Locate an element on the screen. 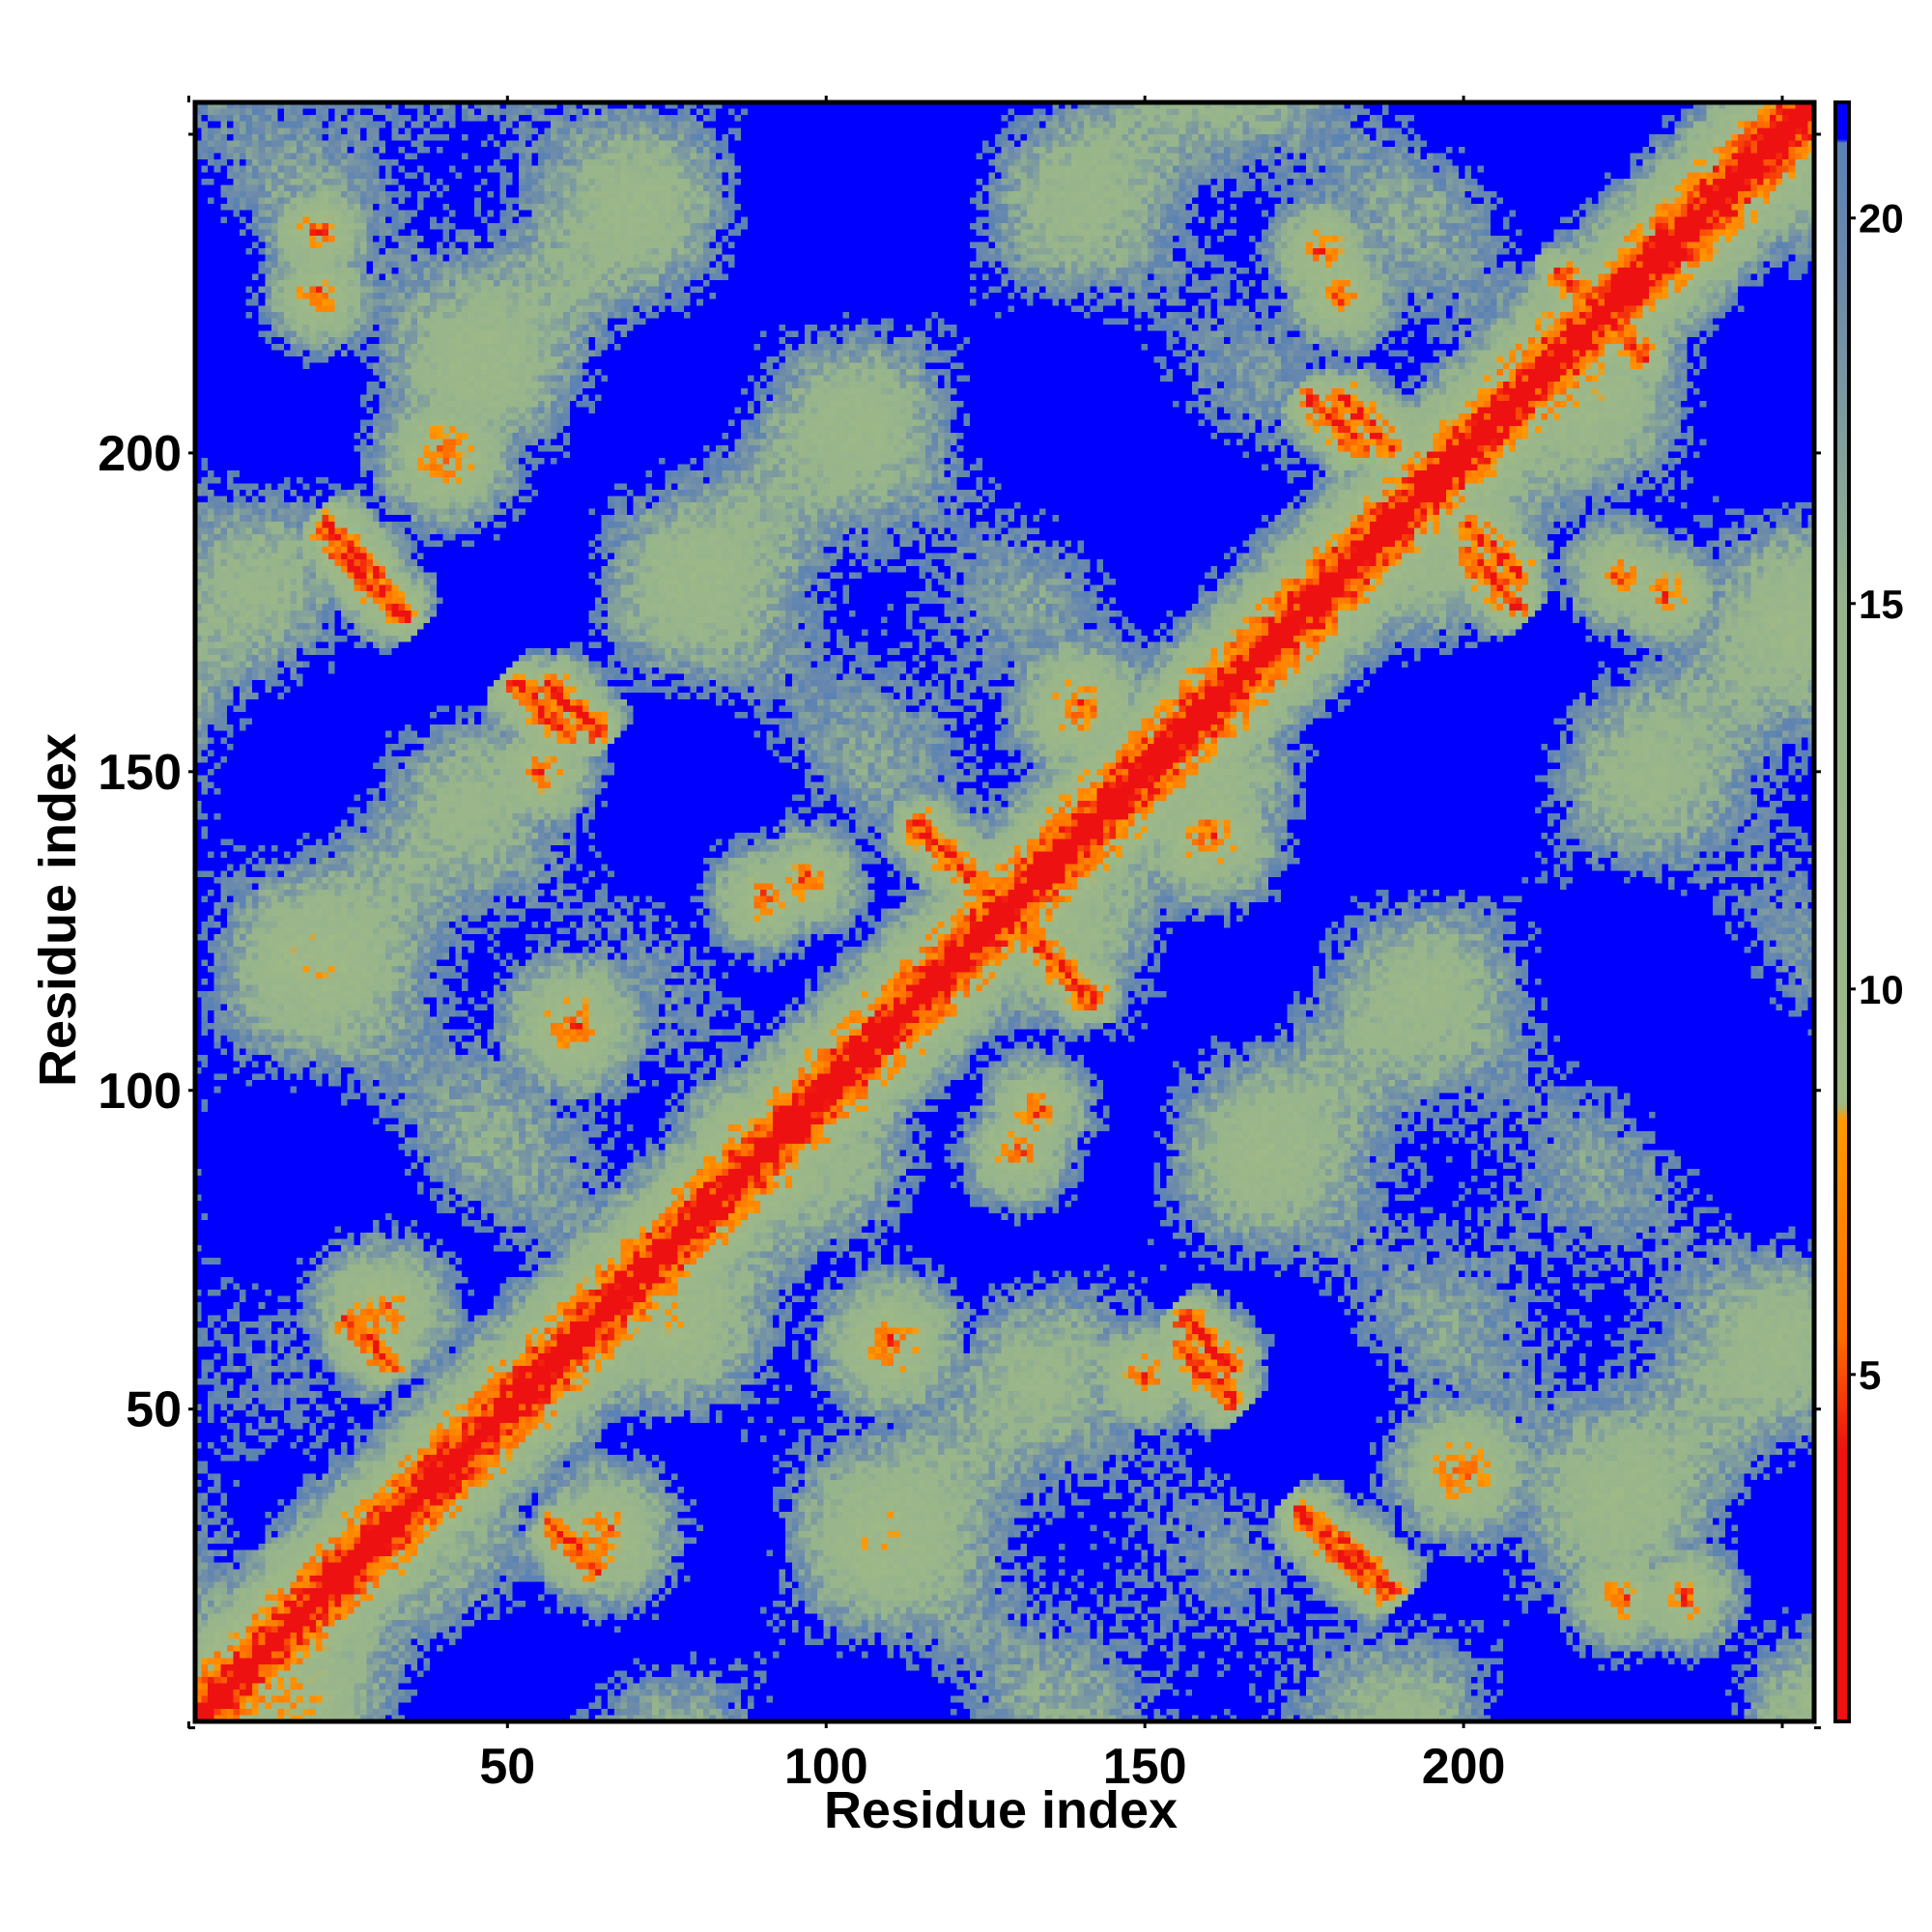 The image size is (1932, 1932). x-tick-label: 200 is located at coordinates (1464, 1767).